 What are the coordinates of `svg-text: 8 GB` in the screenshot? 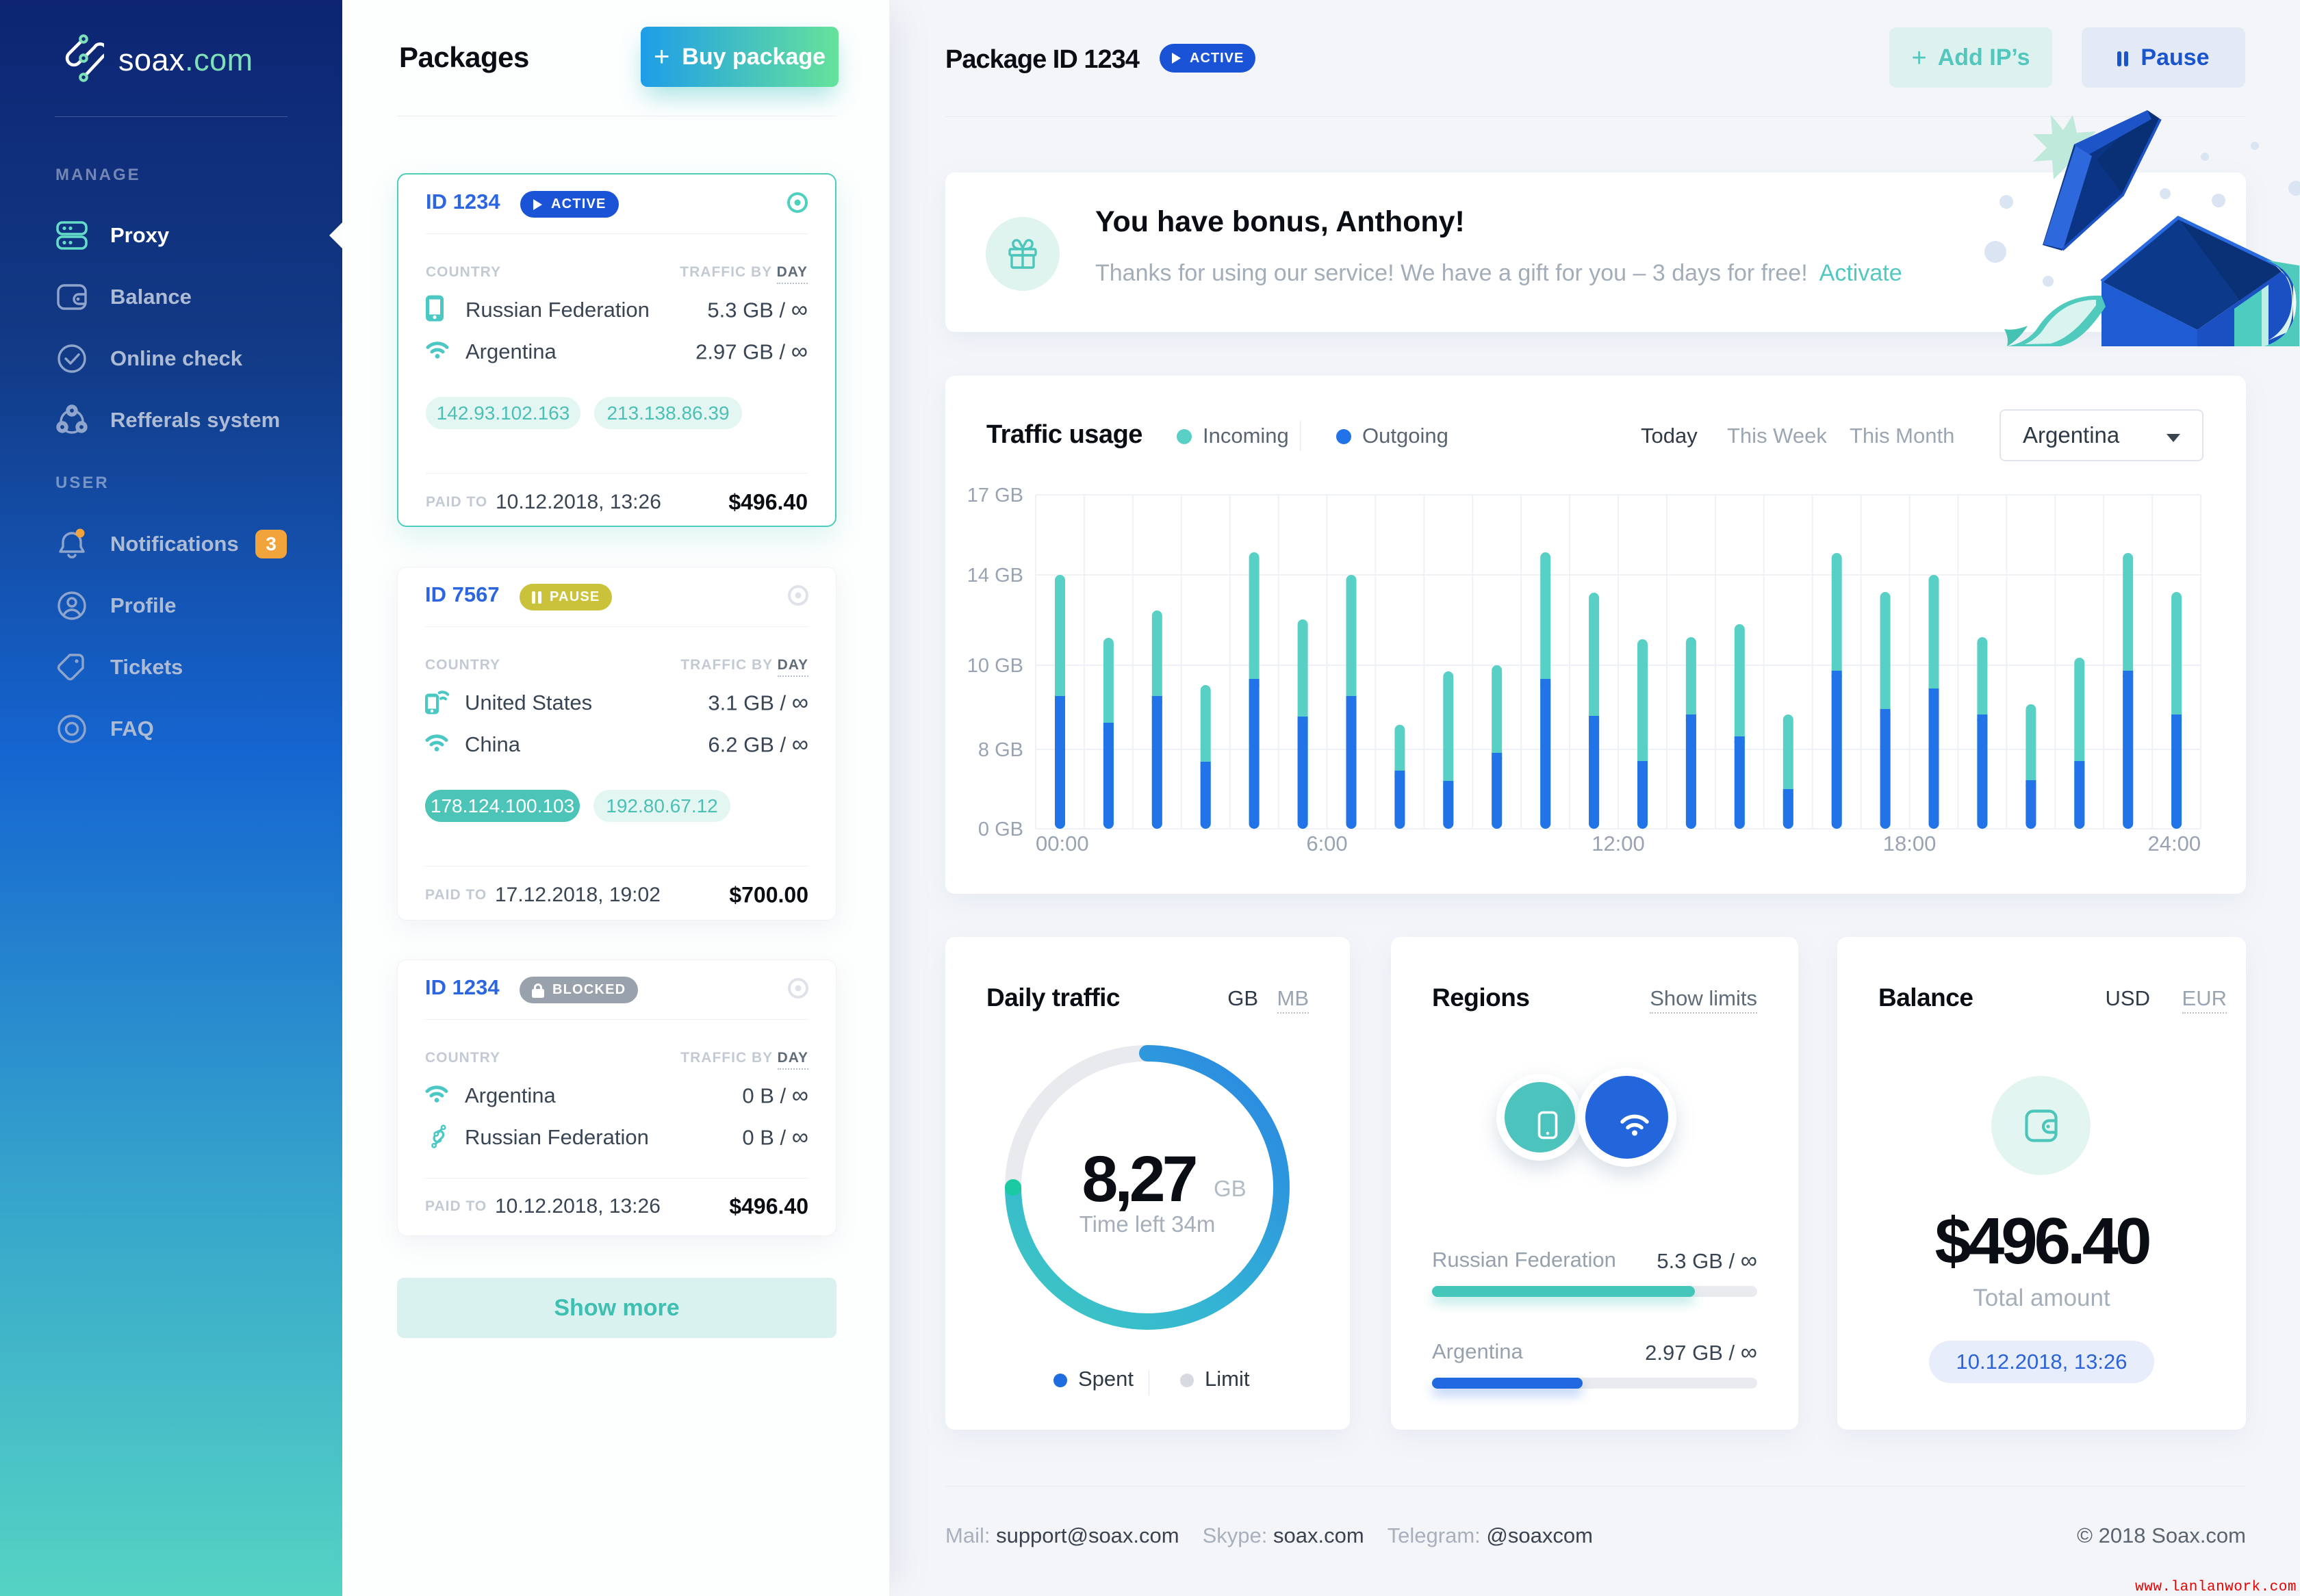 It's located at (1000, 750).